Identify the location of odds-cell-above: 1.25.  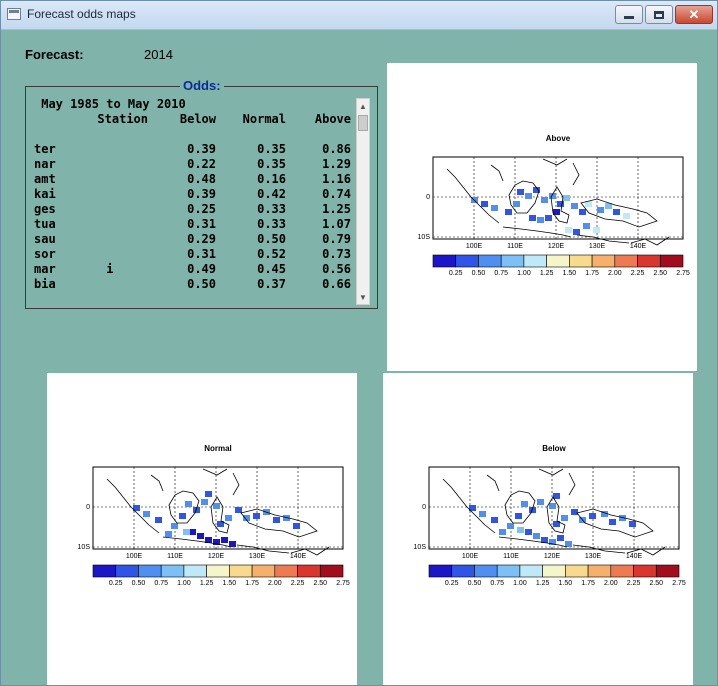
(336, 209).